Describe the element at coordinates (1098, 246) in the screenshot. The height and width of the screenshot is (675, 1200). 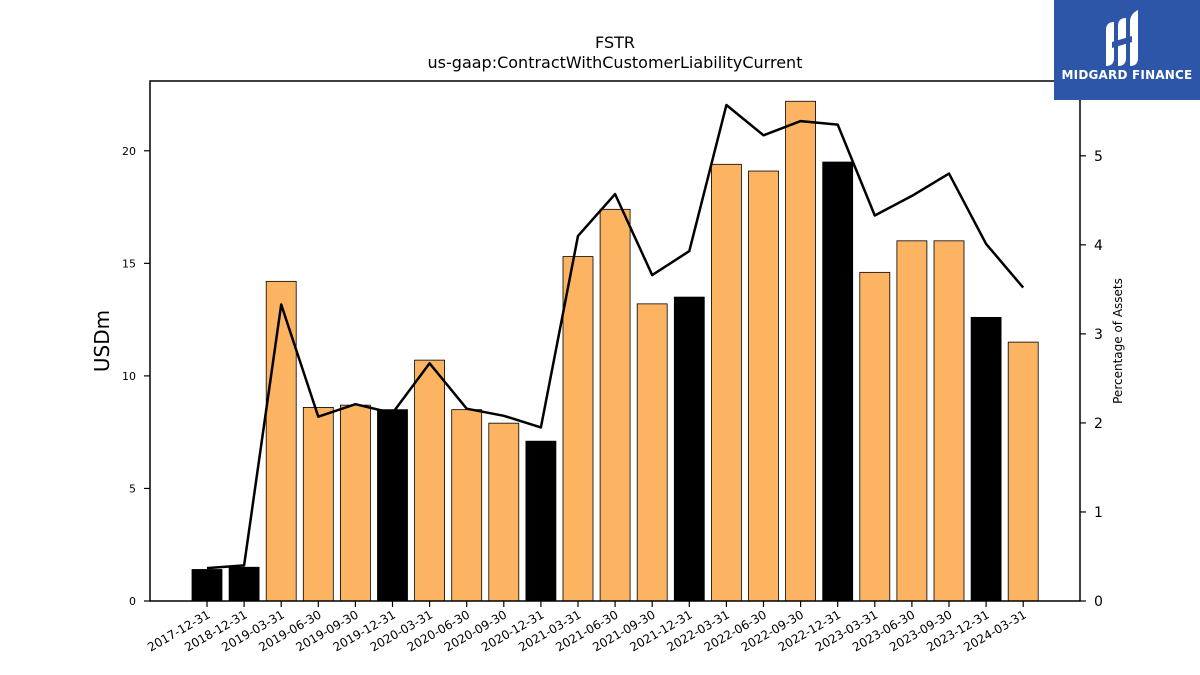
I see `y2-tick-label: 4` at that location.